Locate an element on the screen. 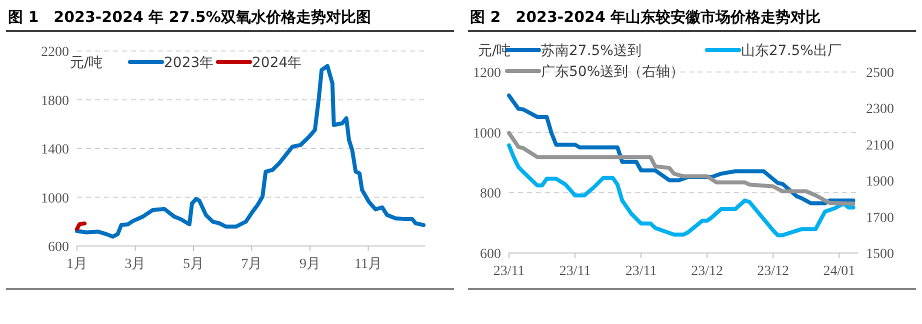 Image resolution: width=922 pixels, height=324 pixels. x-tick-label: 9月 is located at coordinates (309, 264).